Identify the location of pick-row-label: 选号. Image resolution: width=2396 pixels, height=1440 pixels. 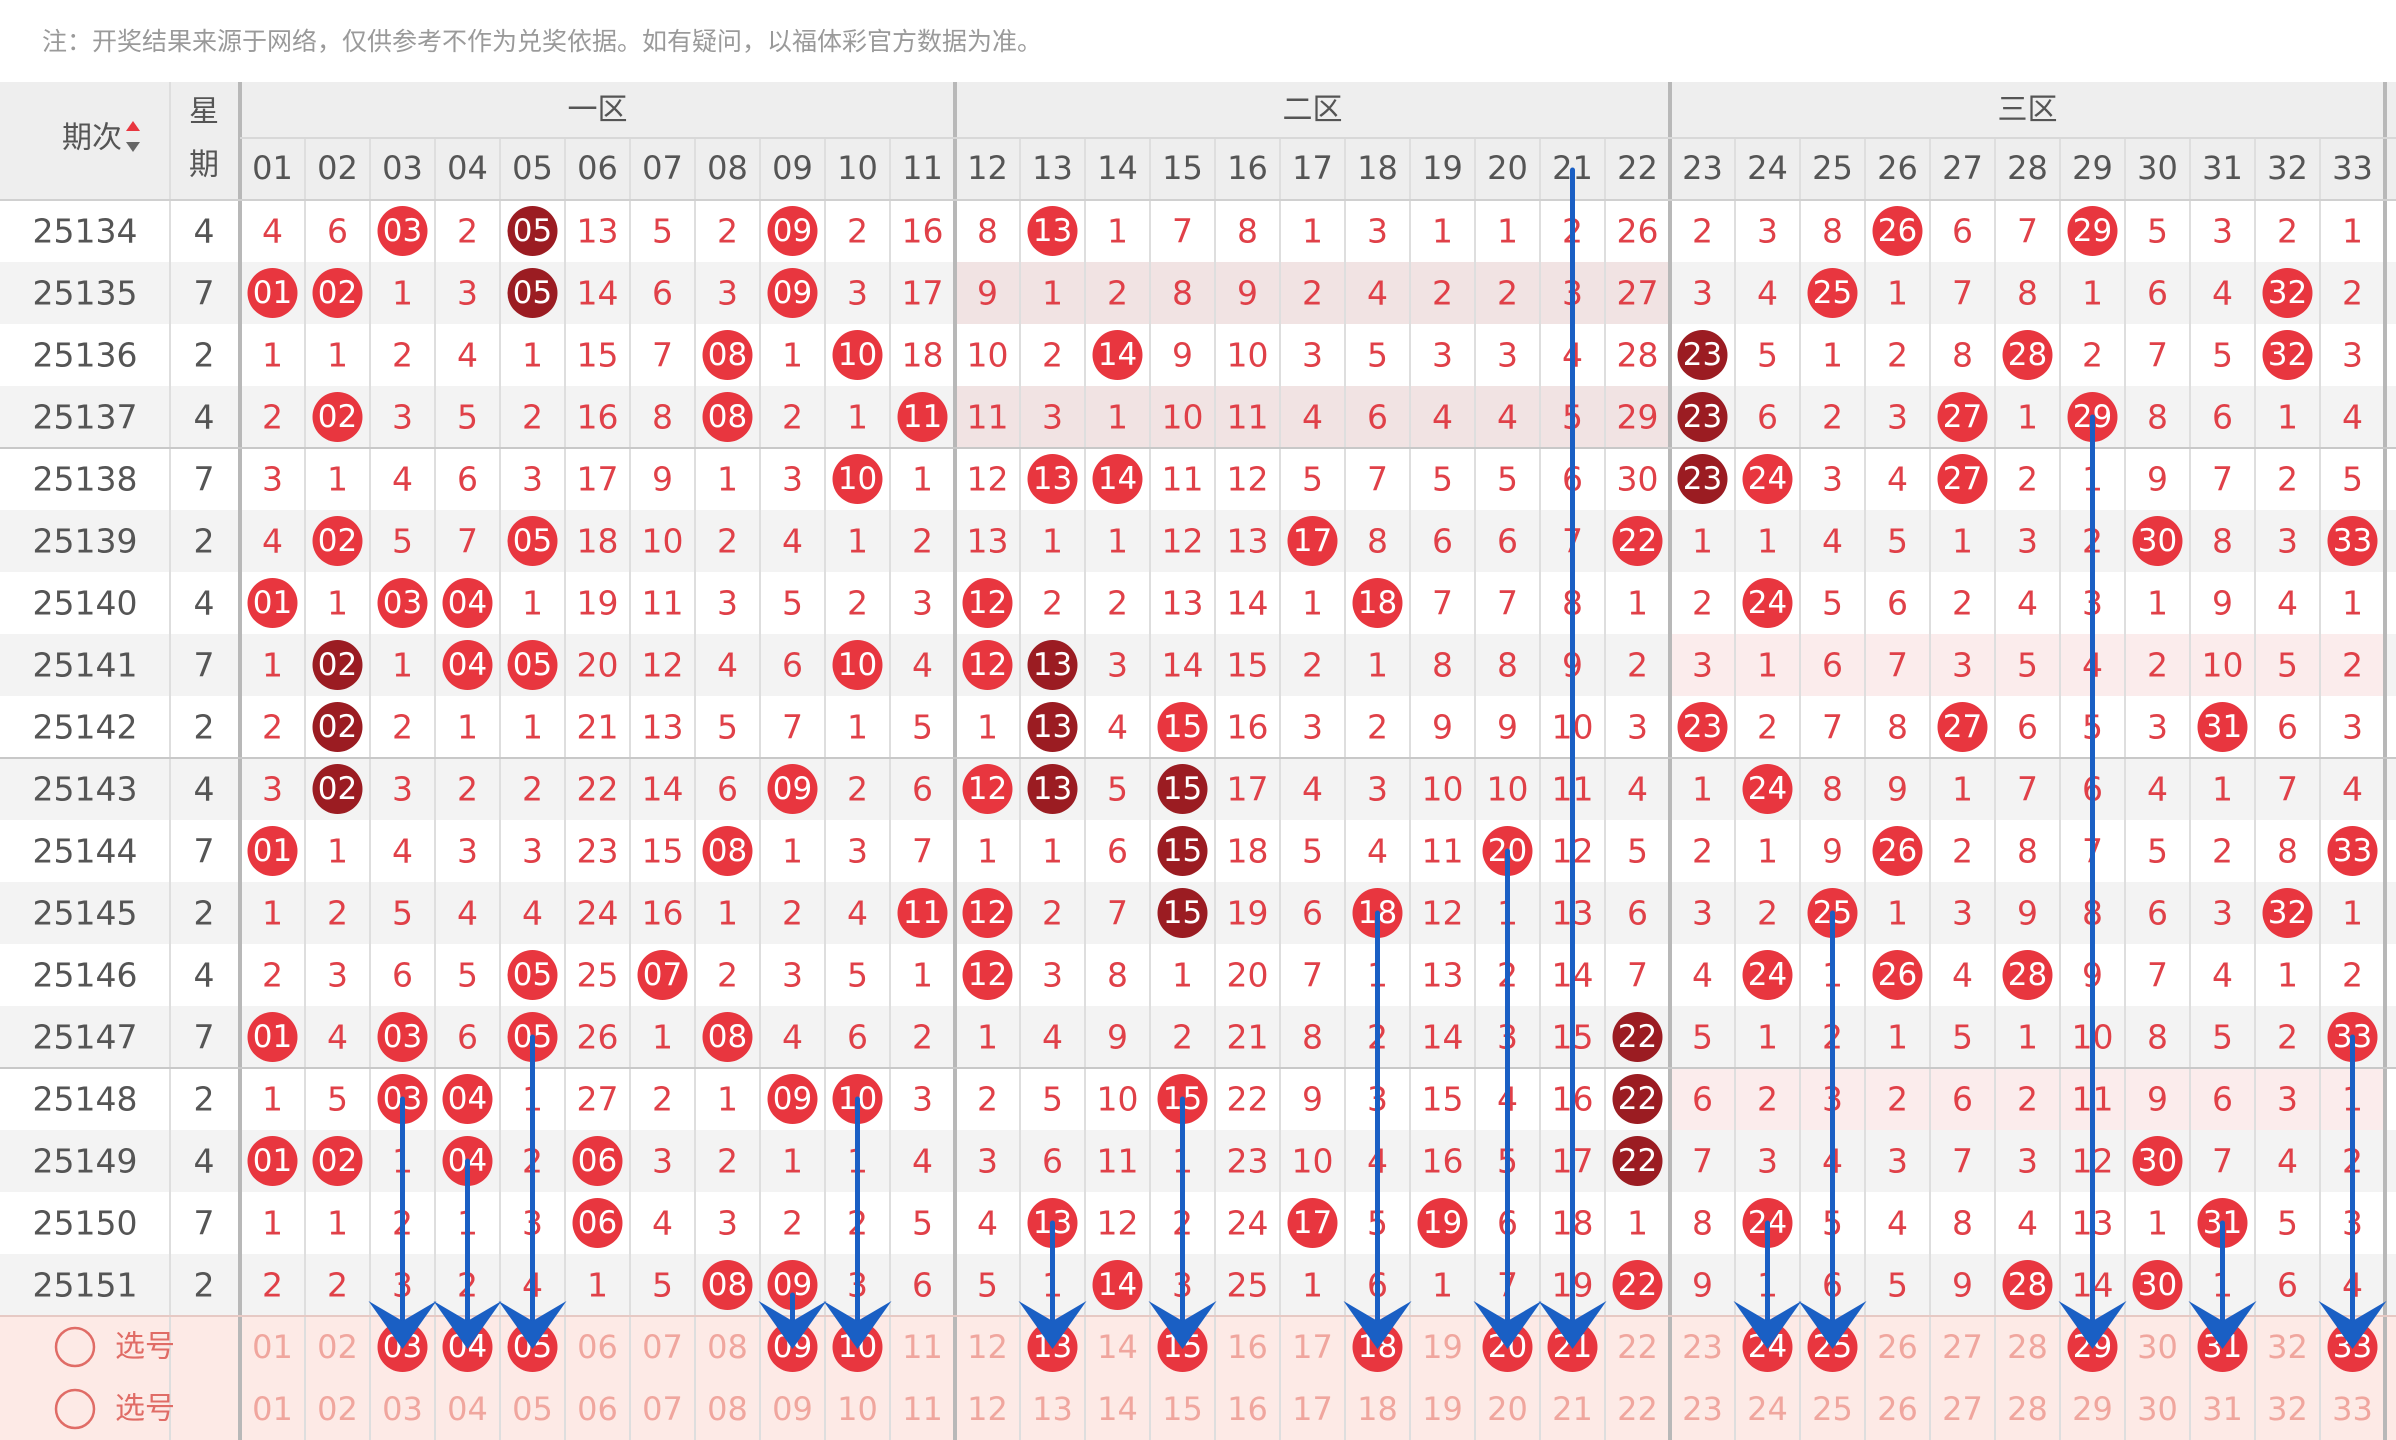
(145, 1347).